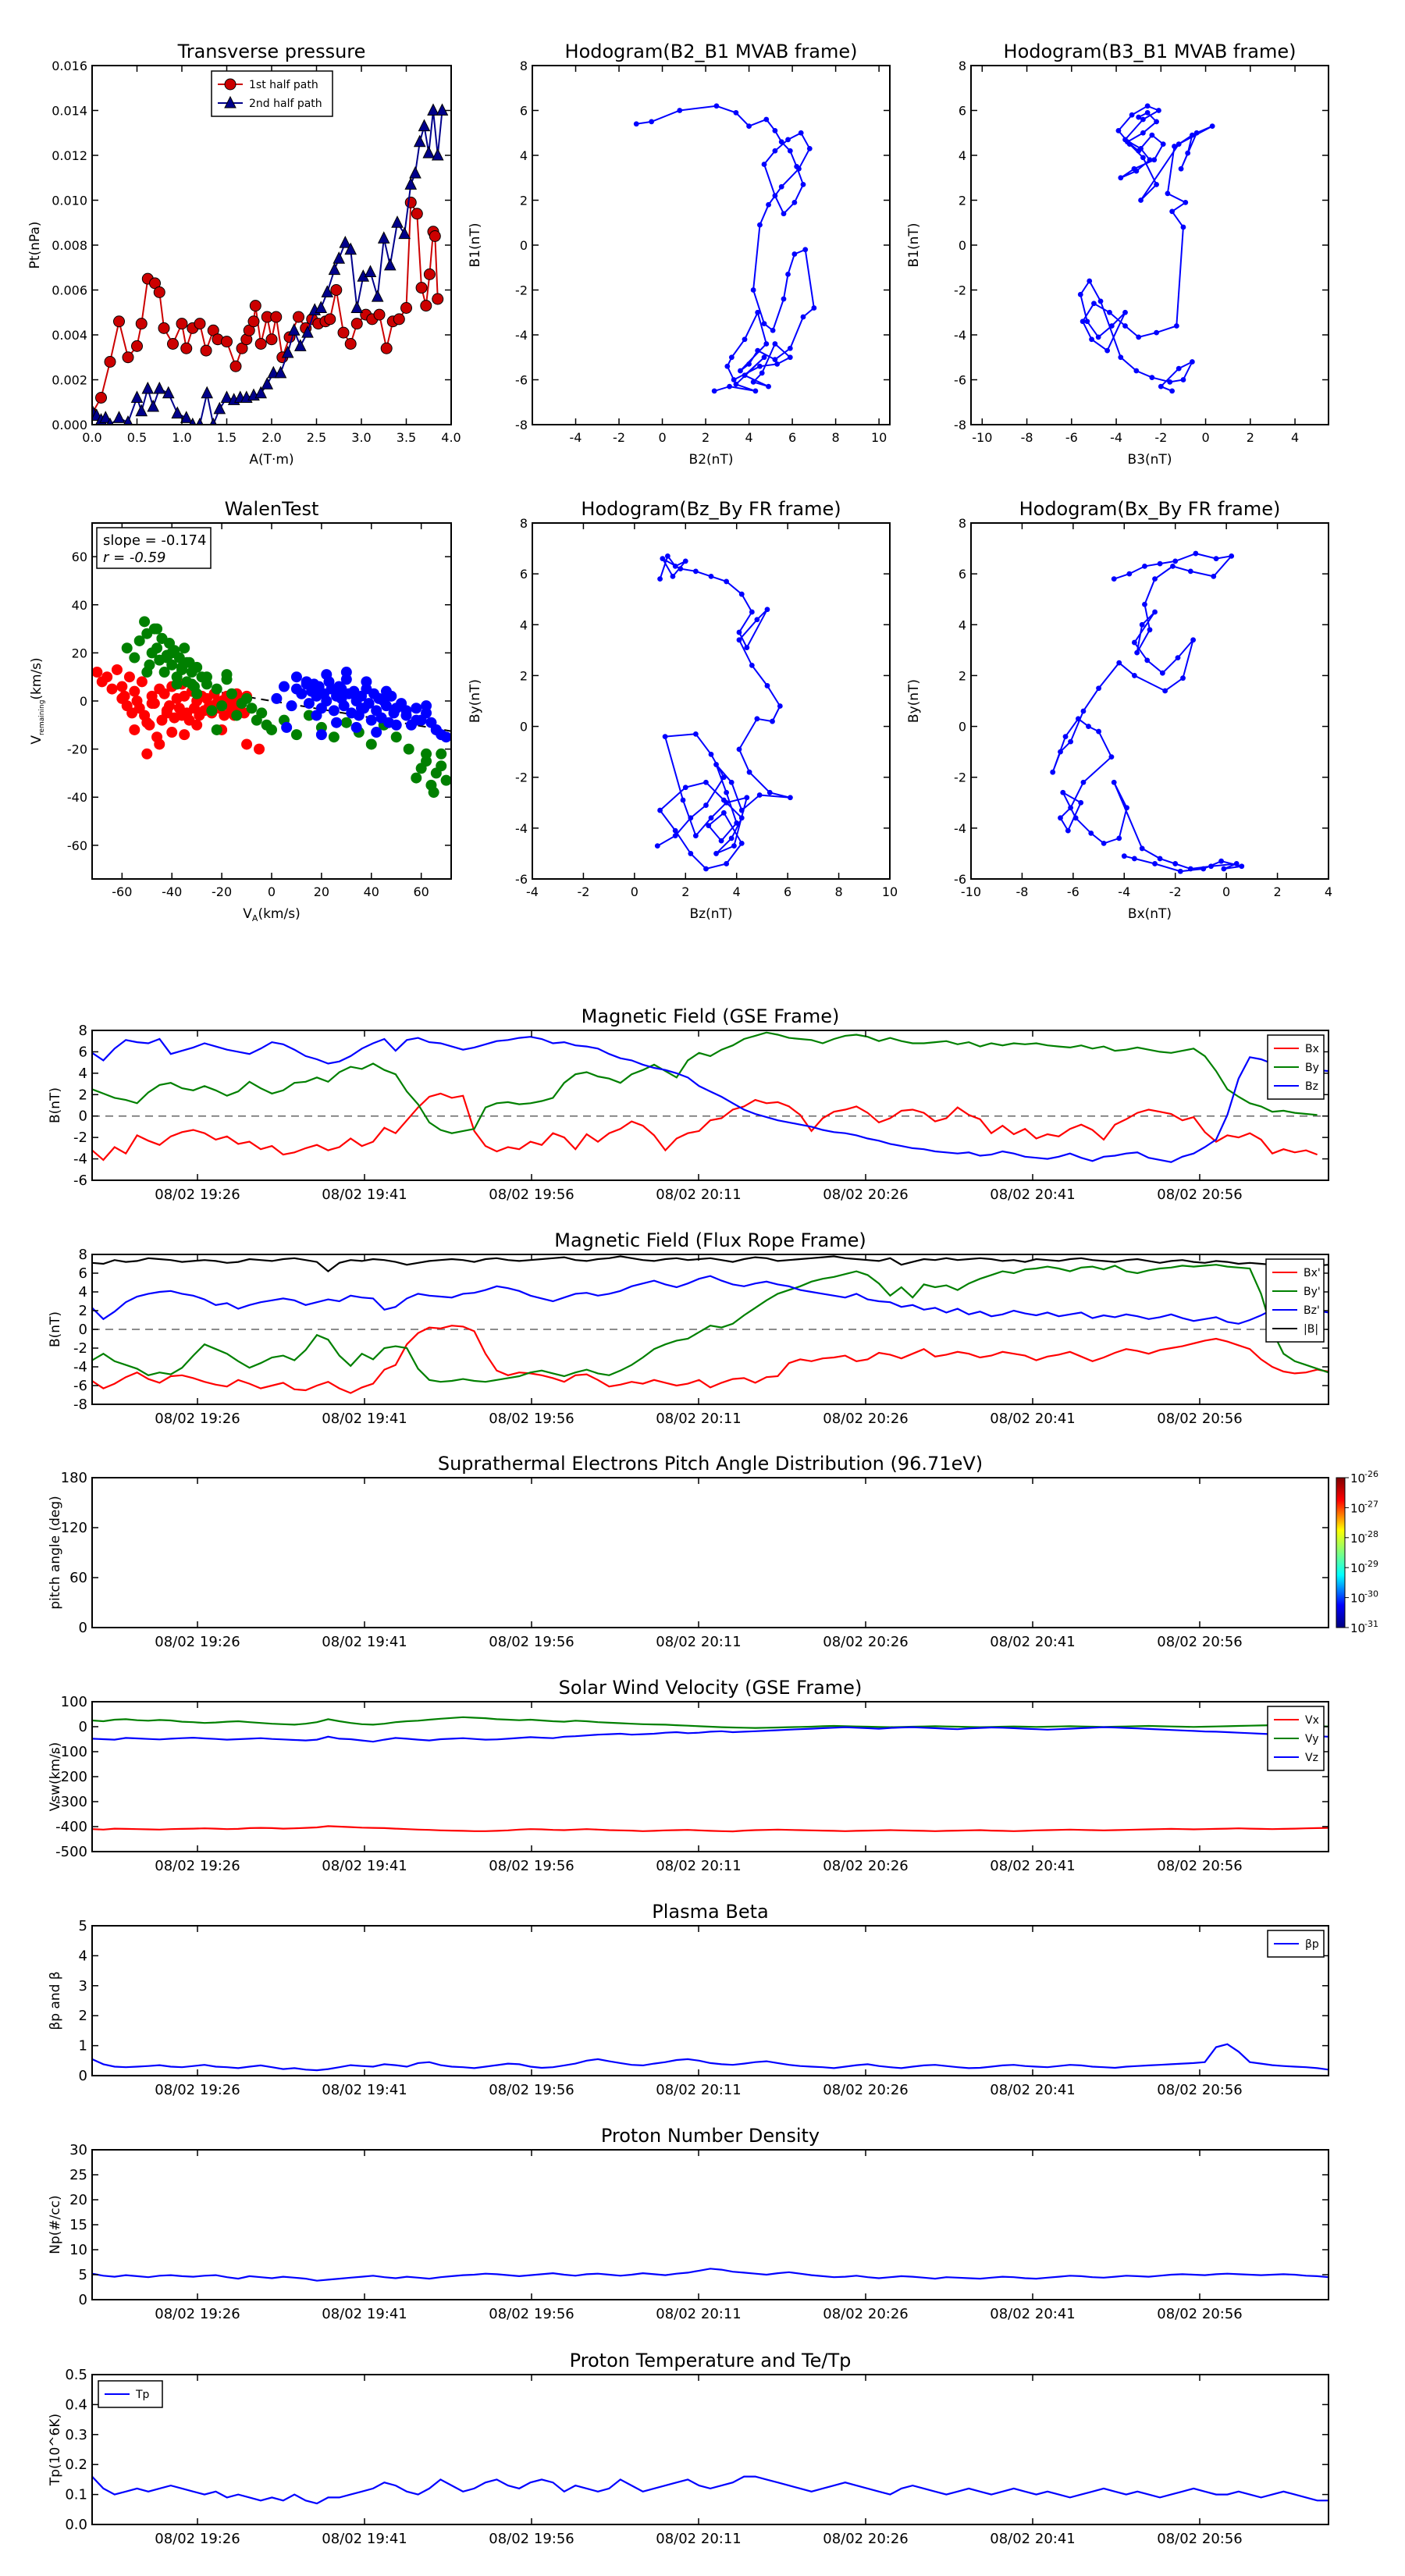 This screenshot has width=1405, height=2576. I want to click on x-tick-label: -10, so click(971, 891).